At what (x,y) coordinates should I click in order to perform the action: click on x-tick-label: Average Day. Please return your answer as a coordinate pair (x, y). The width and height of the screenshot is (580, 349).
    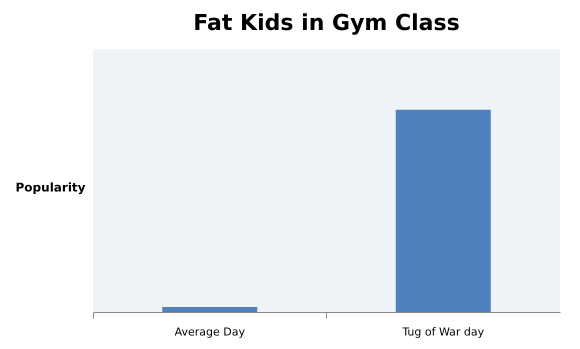
    Looking at the image, I should click on (210, 332).